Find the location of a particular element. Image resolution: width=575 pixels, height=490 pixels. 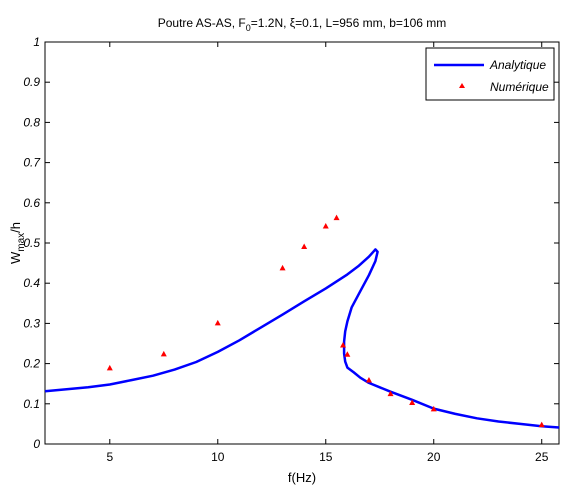

legend-label-analytique: Analytique is located at coordinates (517, 65).